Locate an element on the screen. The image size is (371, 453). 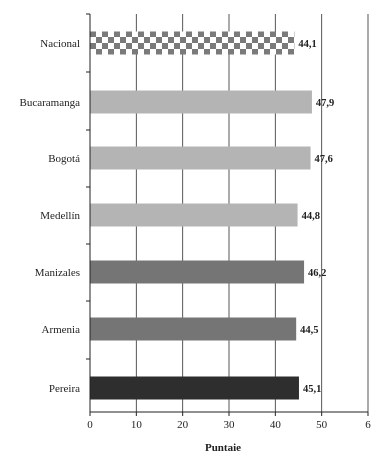
x-axis-title: Puntaie is located at coordinates (223, 447).